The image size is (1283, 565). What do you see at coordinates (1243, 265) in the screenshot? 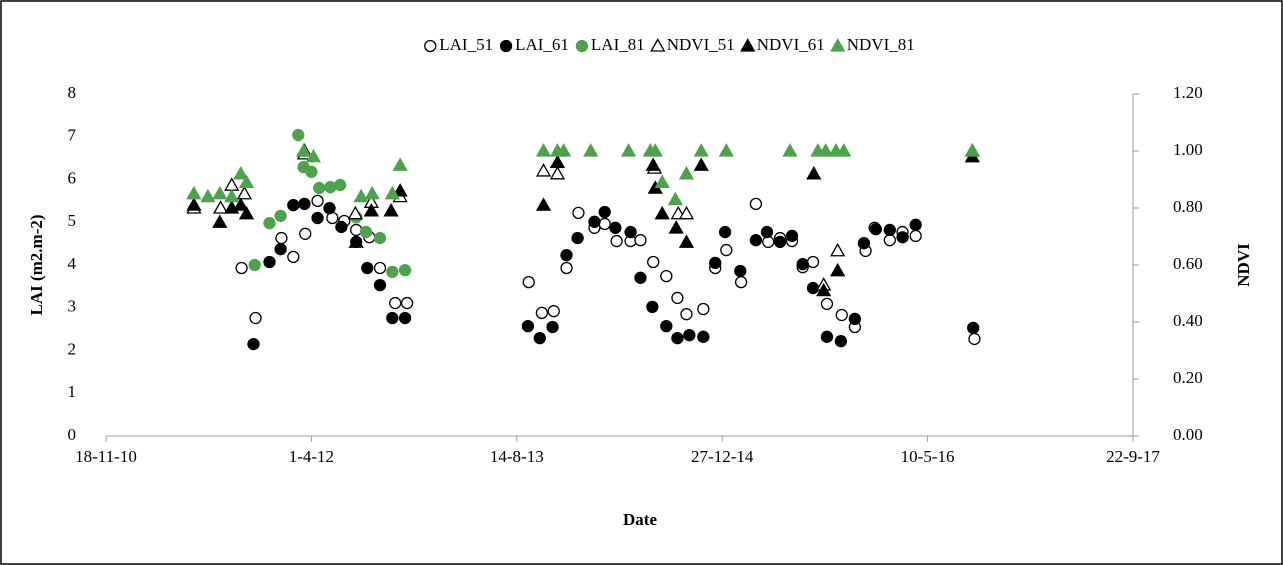
I see `y2-axis-title: NDVI` at bounding box center [1243, 265].